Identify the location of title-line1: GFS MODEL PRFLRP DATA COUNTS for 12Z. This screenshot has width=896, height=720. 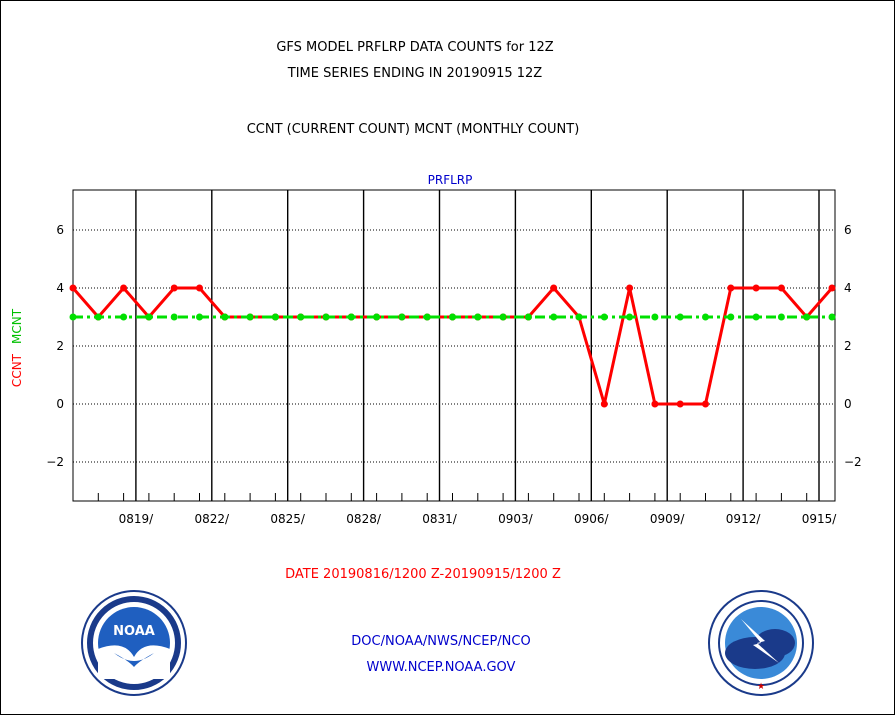
(414, 47).